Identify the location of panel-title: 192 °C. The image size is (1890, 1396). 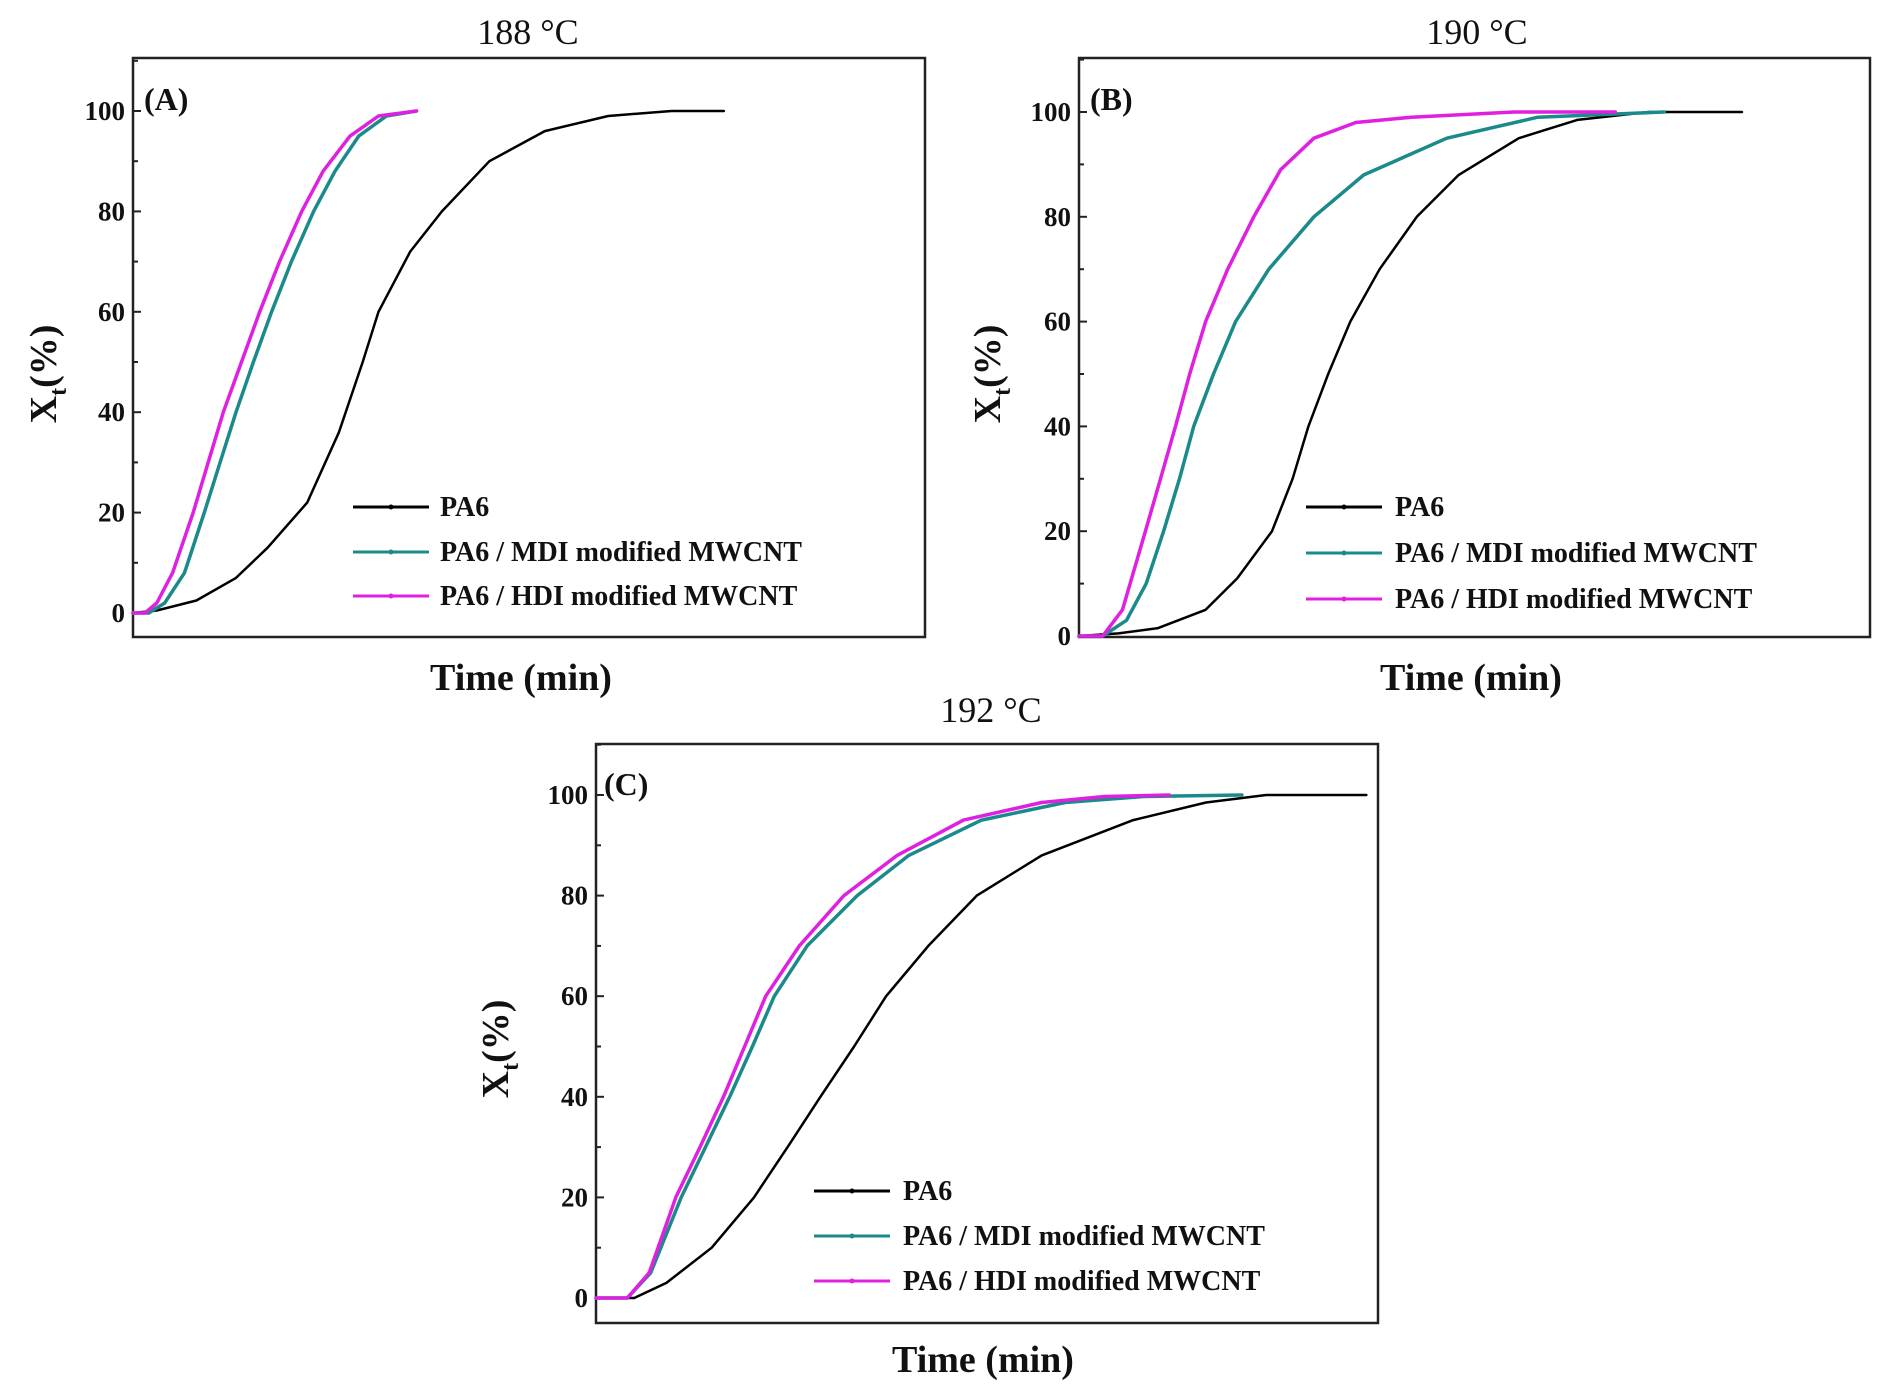
(990, 710).